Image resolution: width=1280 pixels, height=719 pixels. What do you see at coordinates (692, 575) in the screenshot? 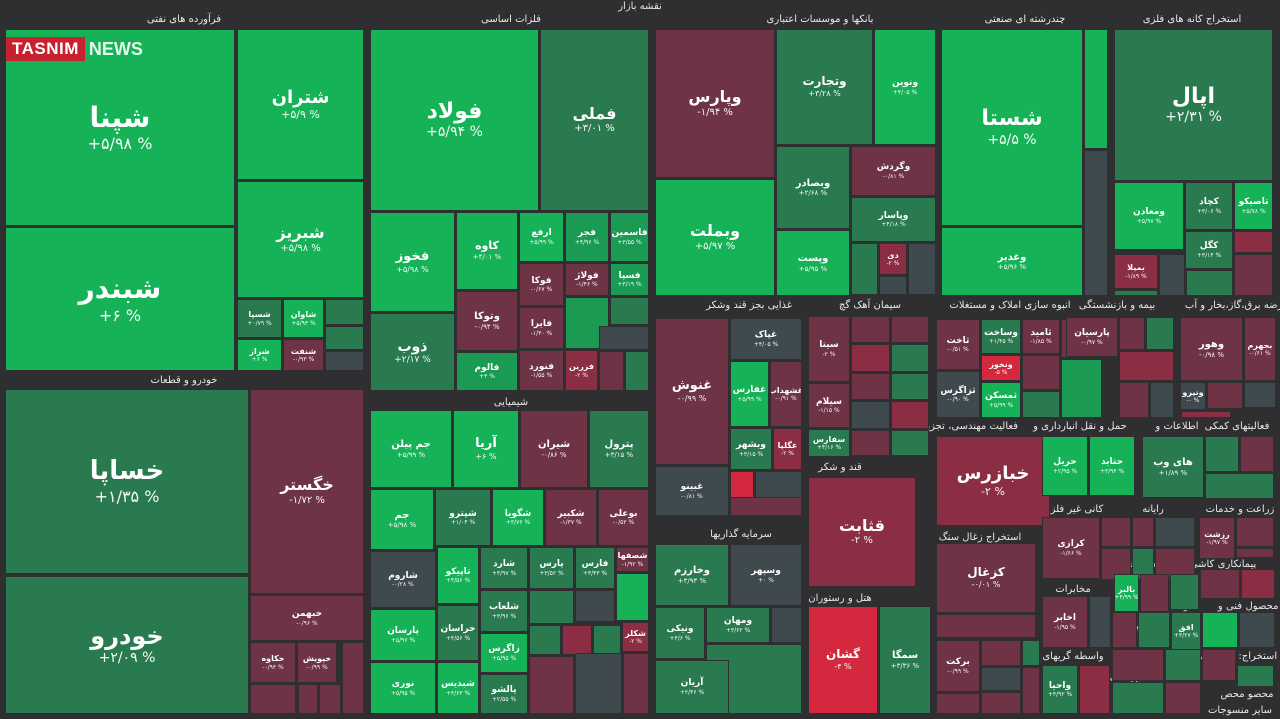
I see `stock-tile: وخارزم% ۳/۹۳+` at bounding box center [692, 575].